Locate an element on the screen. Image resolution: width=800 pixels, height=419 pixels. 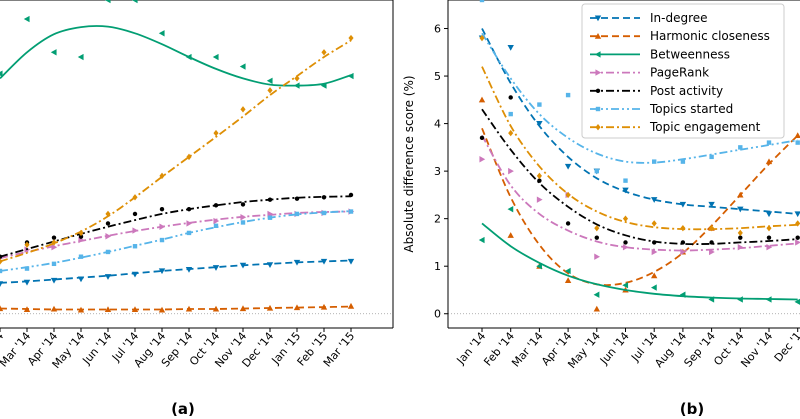
series-line-harmonic is located at coordinates (176, 308).